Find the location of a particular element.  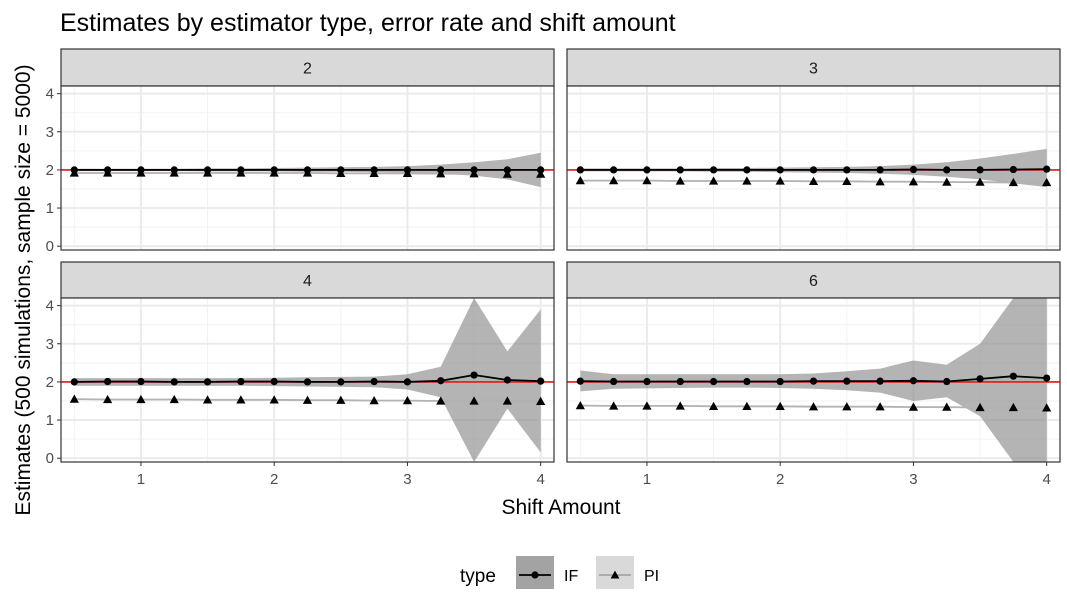

legend-item-if: IF is located at coordinates (547, 575).